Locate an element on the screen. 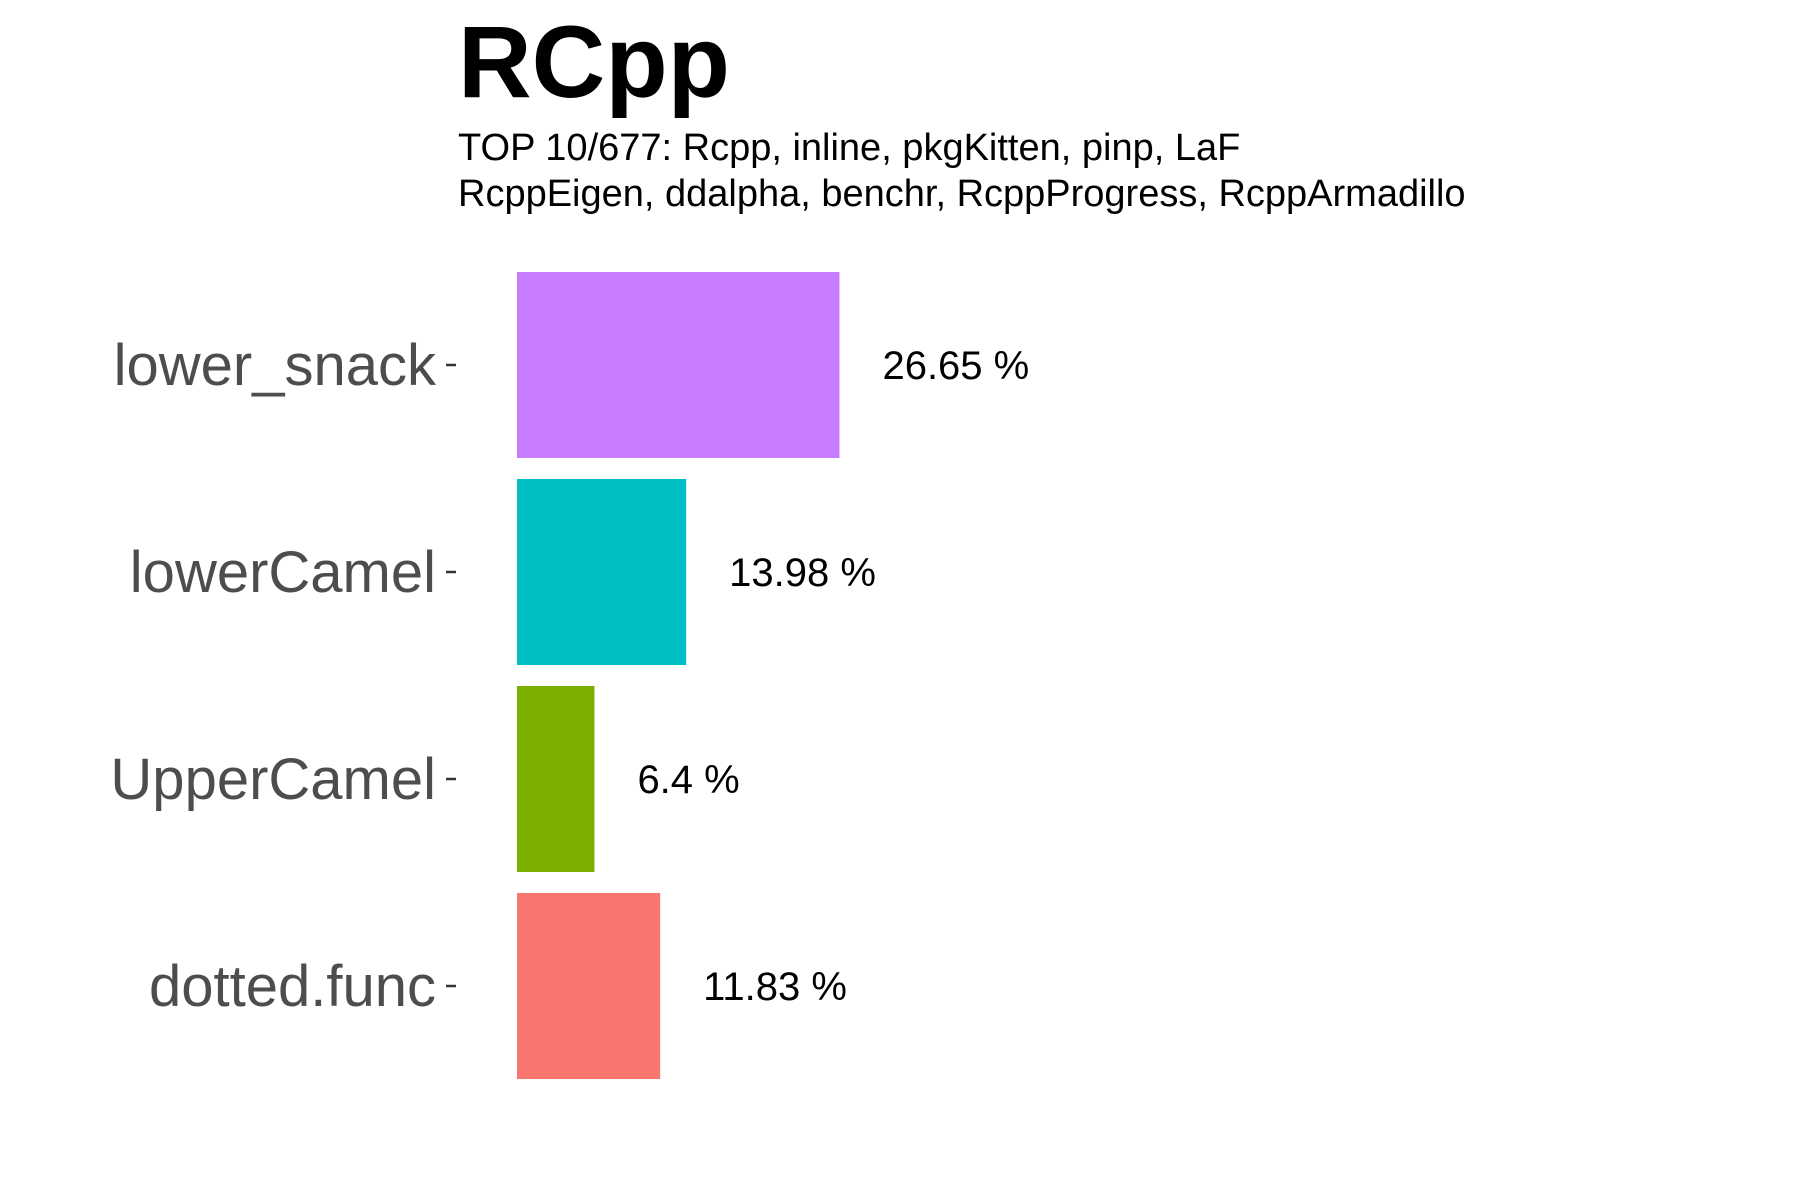 Image resolution: width=1800 pixels, height=1200 pixels. data-label-uppercamel: 6.4 % is located at coordinates (688, 780).